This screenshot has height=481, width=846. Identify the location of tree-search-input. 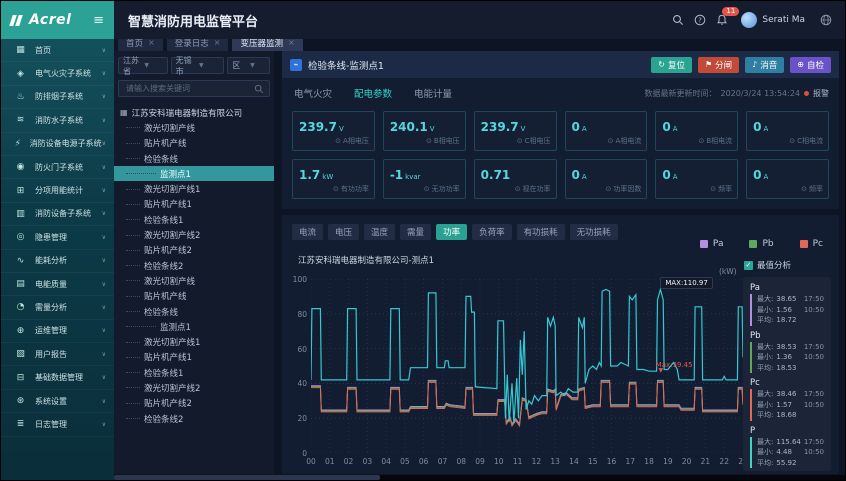
(189, 88).